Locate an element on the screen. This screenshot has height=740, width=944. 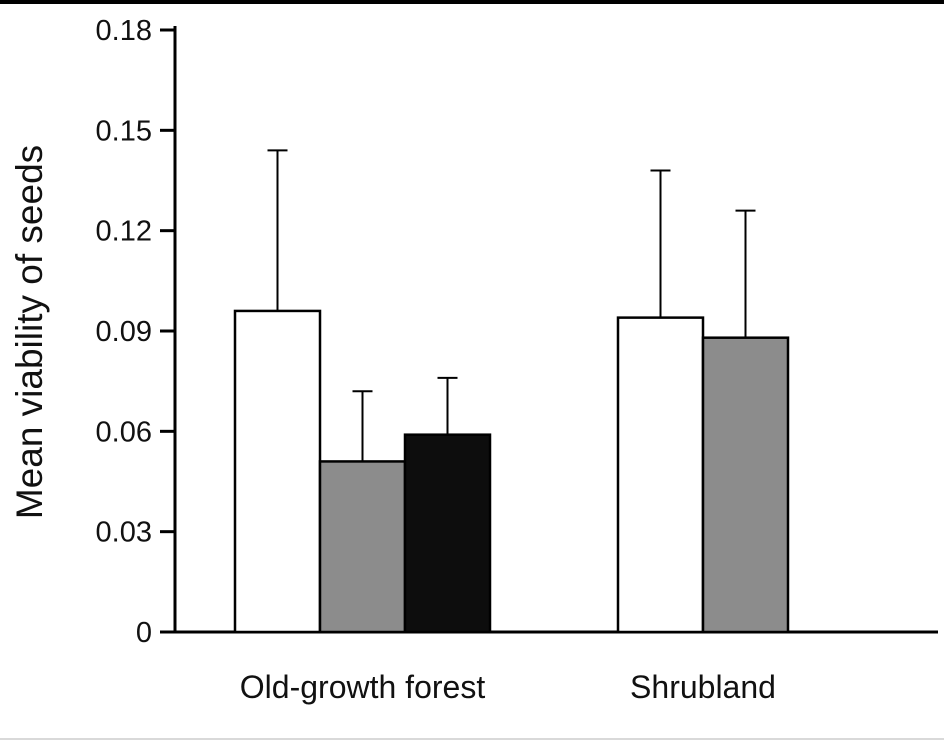
y-tick-label: 0.03 is located at coordinates (124, 533).